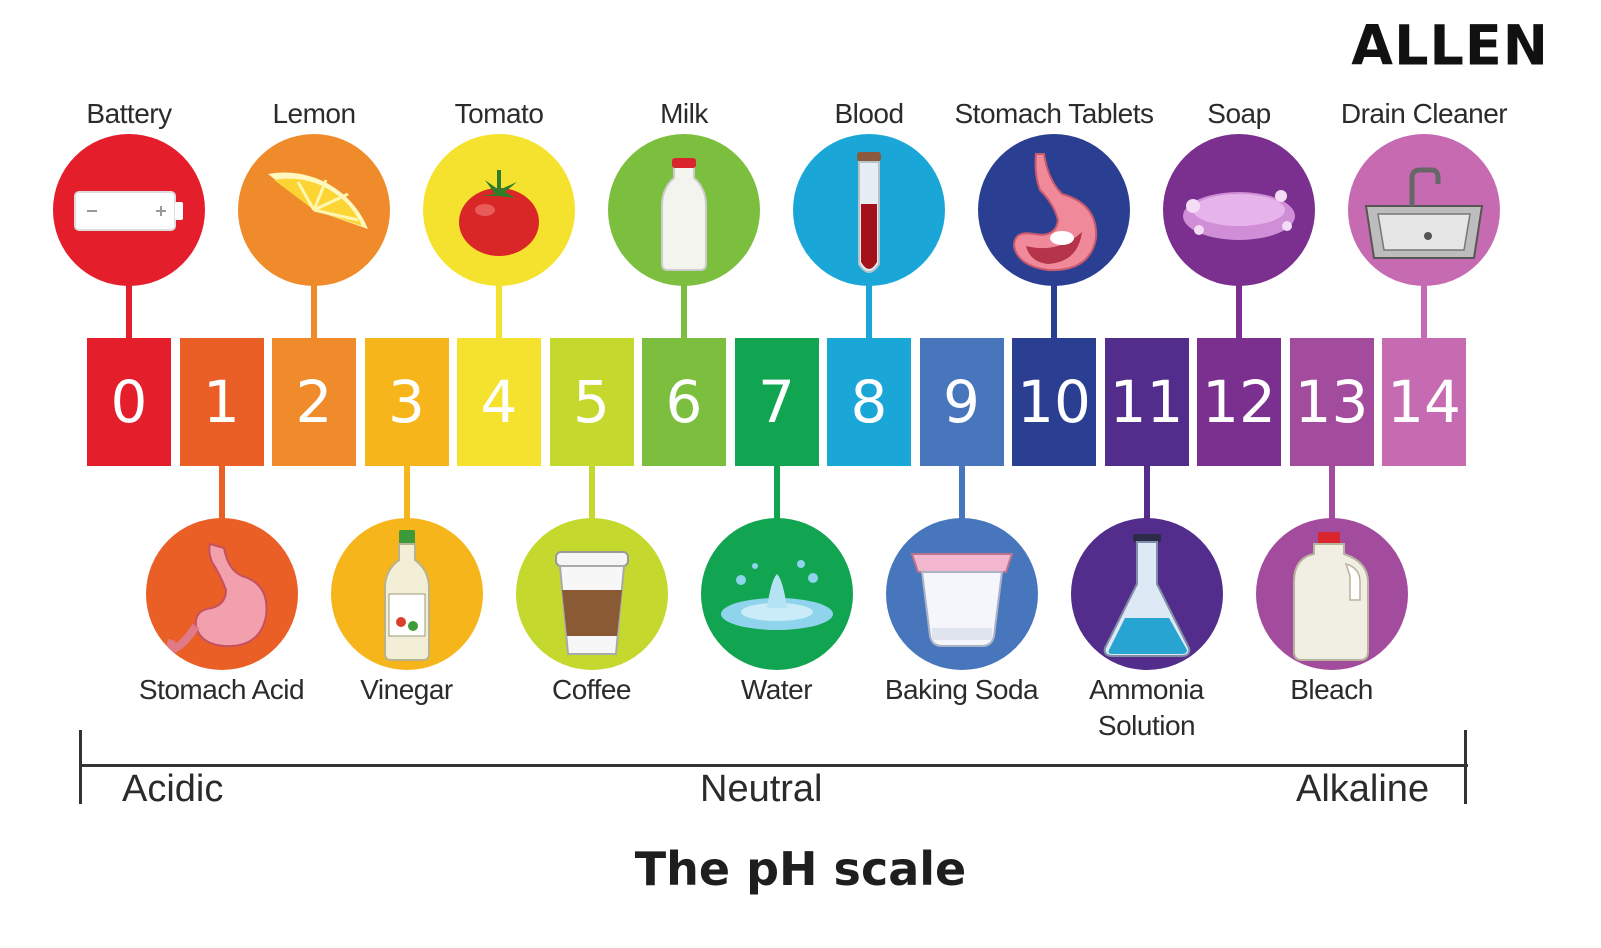 Image resolution: width=1601 pixels, height=948 pixels. What do you see at coordinates (961, 689) in the screenshot?
I see `item-label: Baking Soda` at bounding box center [961, 689].